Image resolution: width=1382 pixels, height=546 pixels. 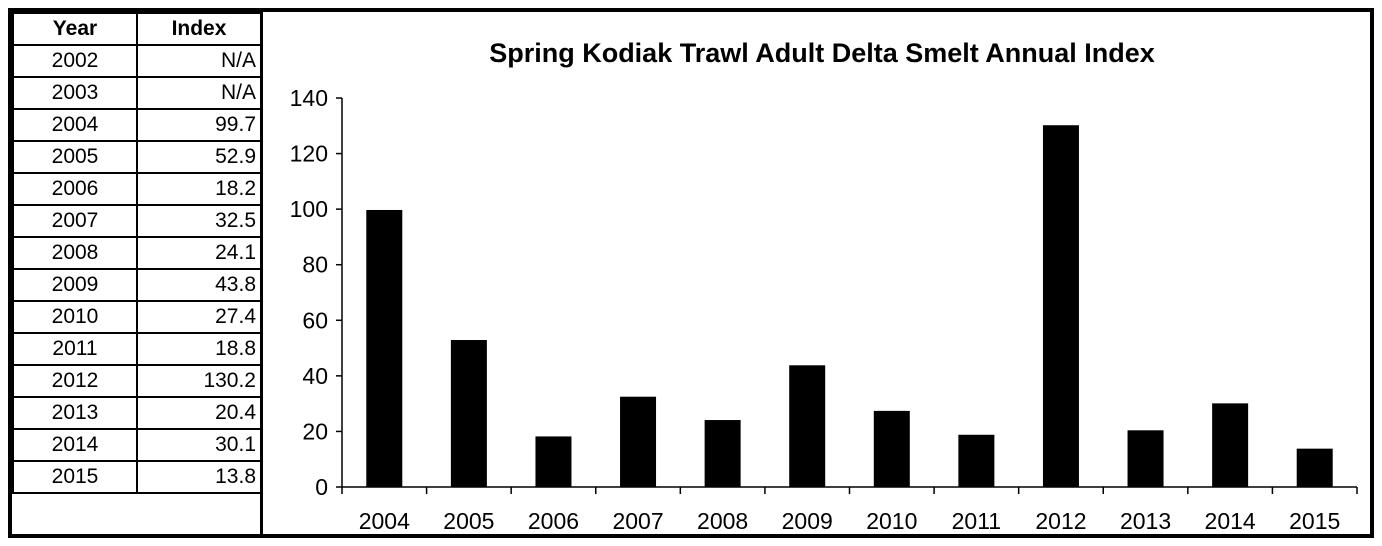 What do you see at coordinates (468, 413) in the screenshot?
I see `bar-2005` at bounding box center [468, 413].